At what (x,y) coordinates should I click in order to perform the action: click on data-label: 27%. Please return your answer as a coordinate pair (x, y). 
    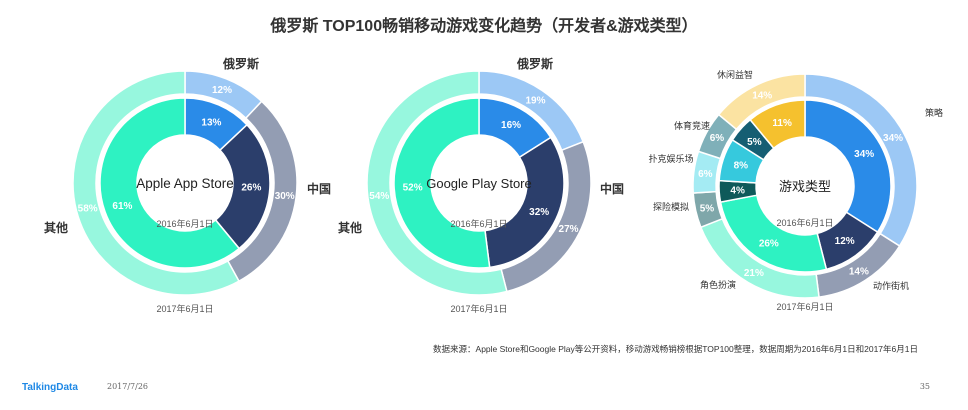
    Looking at the image, I should click on (569, 229).